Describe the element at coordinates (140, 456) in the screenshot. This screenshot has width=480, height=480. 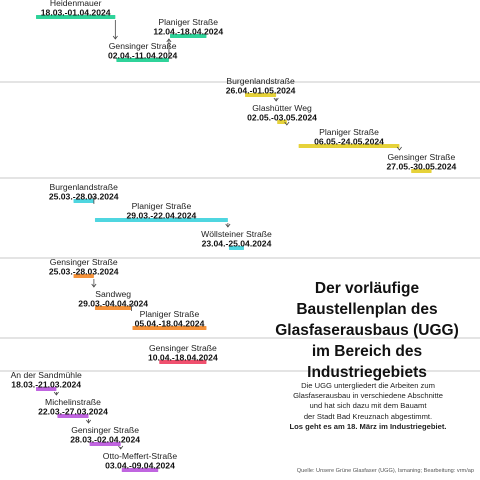
I see `task-name-label: Otto-Meffert-Straße` at that location.